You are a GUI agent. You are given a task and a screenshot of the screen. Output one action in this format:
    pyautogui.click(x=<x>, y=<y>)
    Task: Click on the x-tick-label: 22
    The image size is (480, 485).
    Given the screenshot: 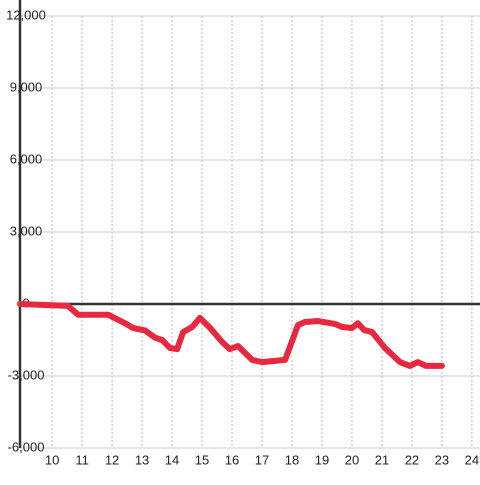 What is the action you would take?
    pyautogui.click(x=412, y=459)
    